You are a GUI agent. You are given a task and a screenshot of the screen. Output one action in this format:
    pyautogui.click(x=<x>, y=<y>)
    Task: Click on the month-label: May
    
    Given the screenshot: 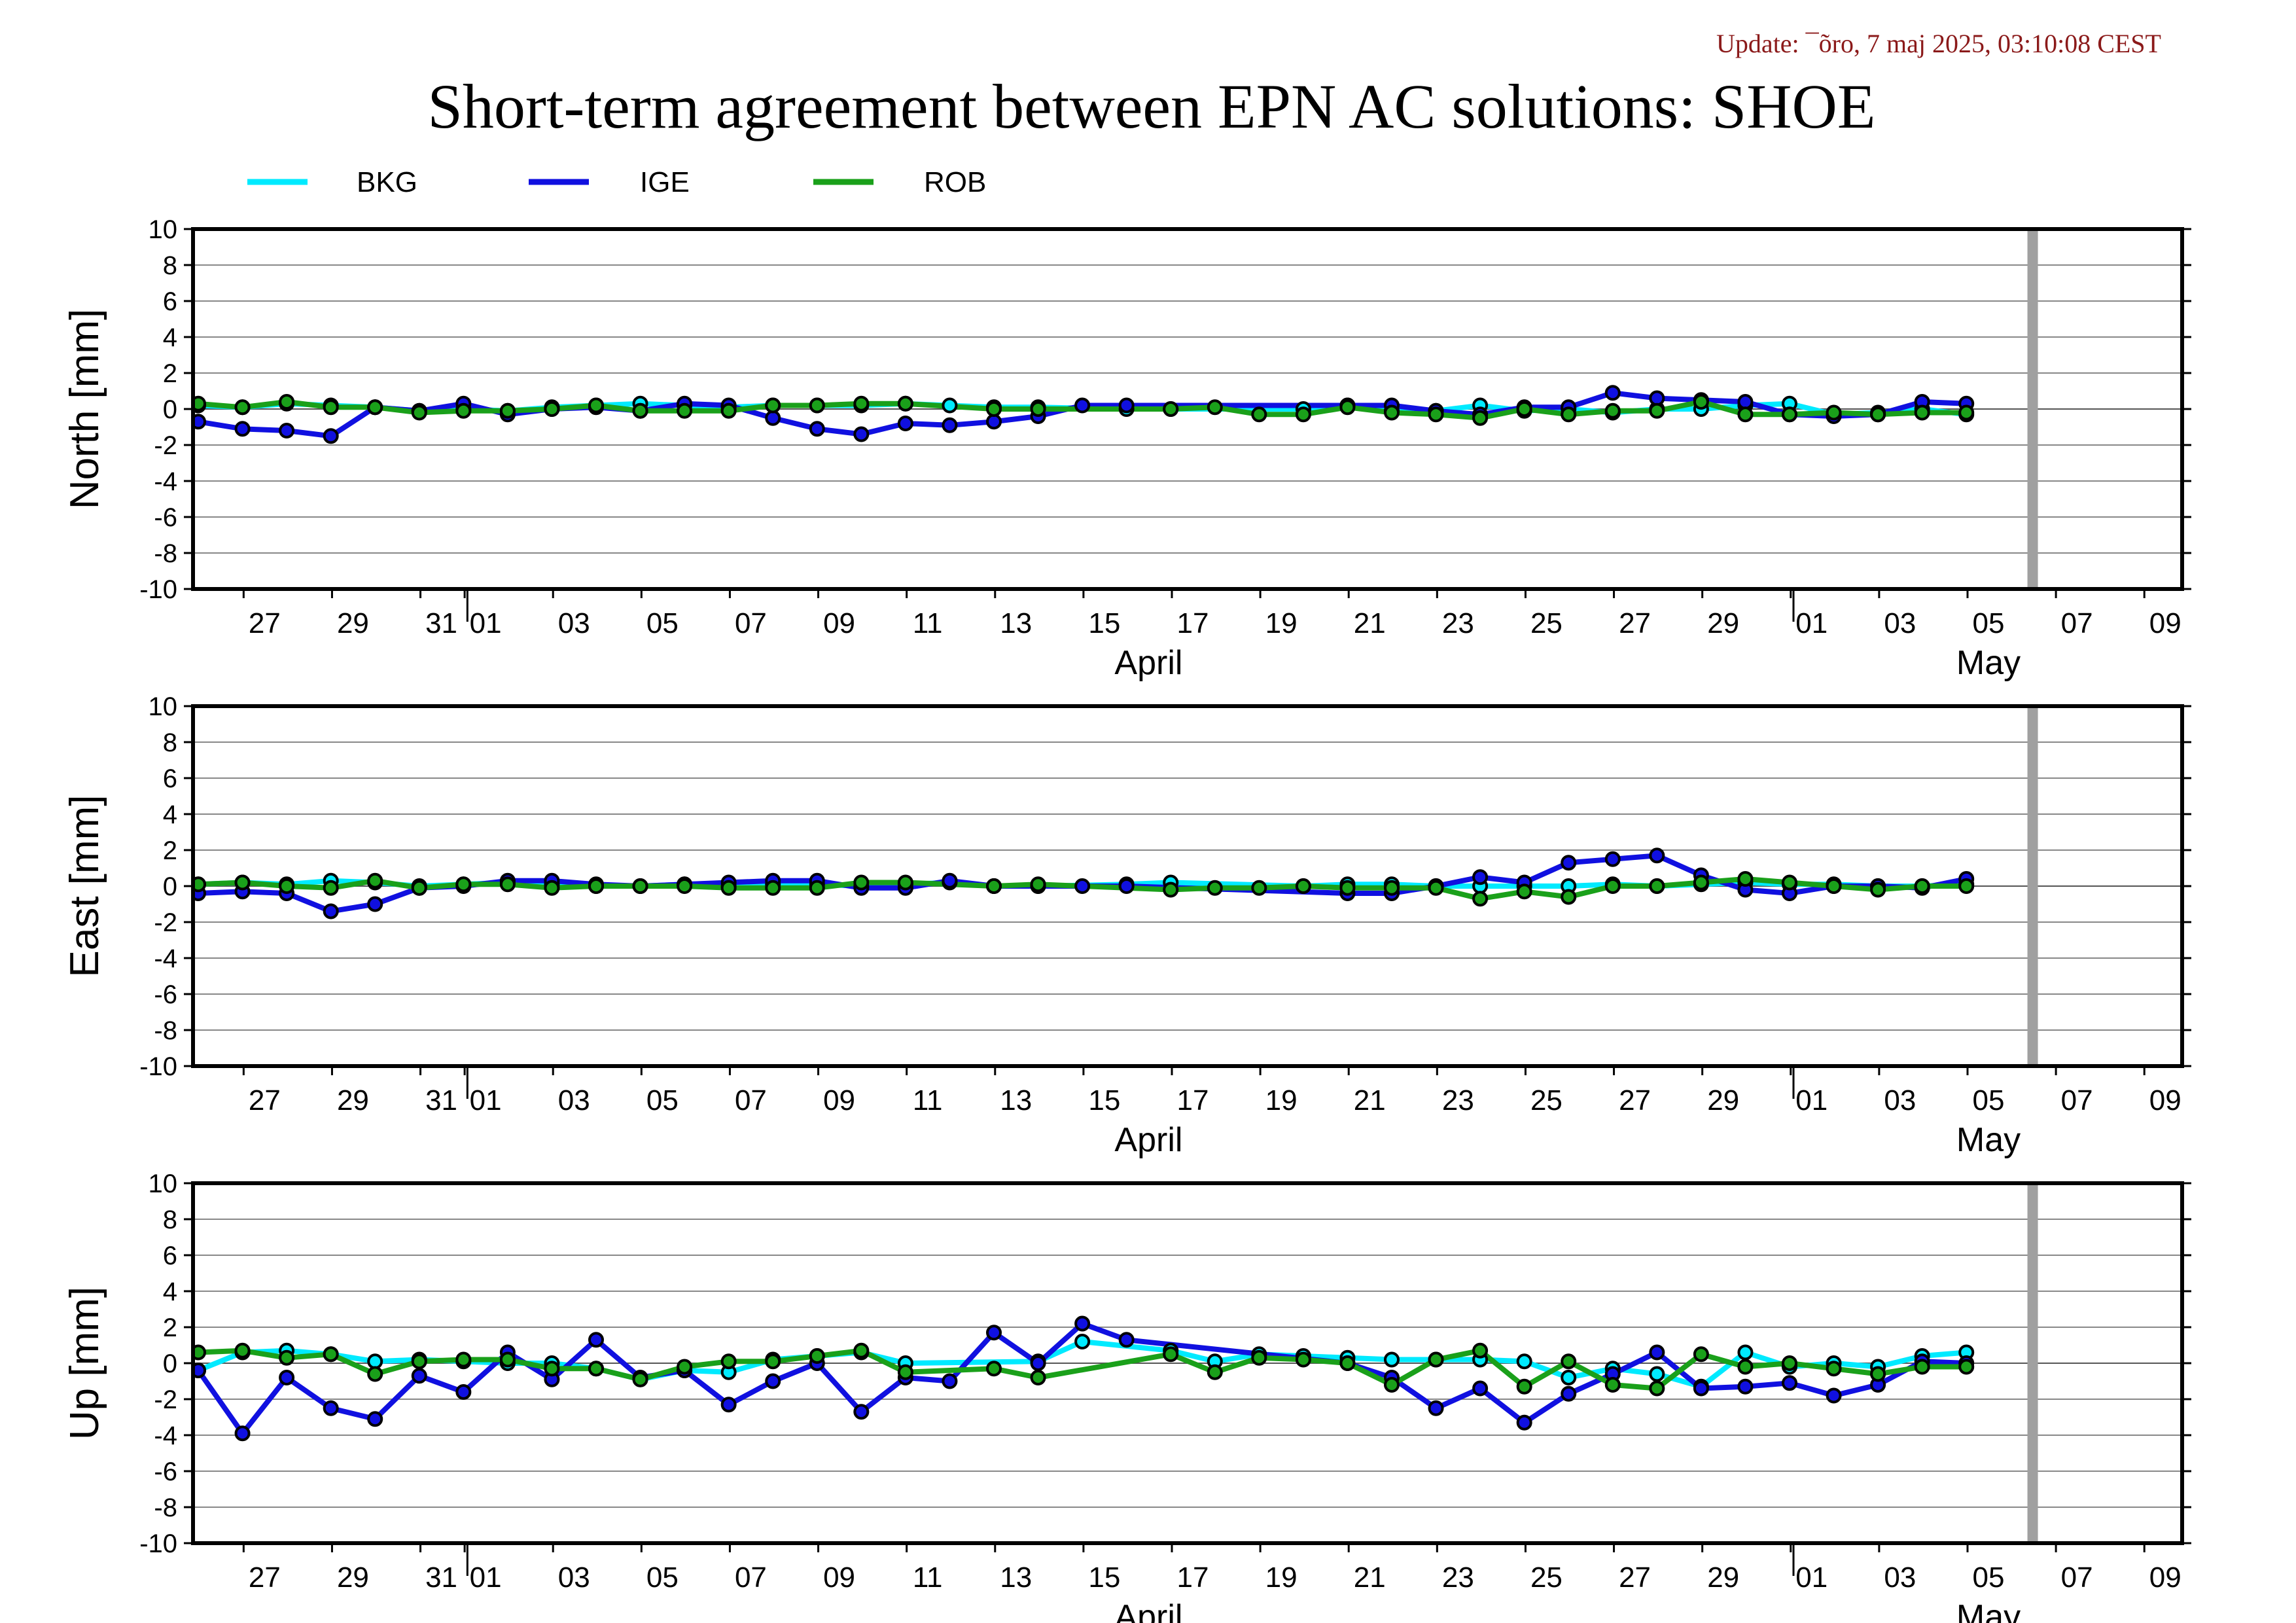 What is the action you would take?
    pyautogui.click(x=1989, y=1611)
    